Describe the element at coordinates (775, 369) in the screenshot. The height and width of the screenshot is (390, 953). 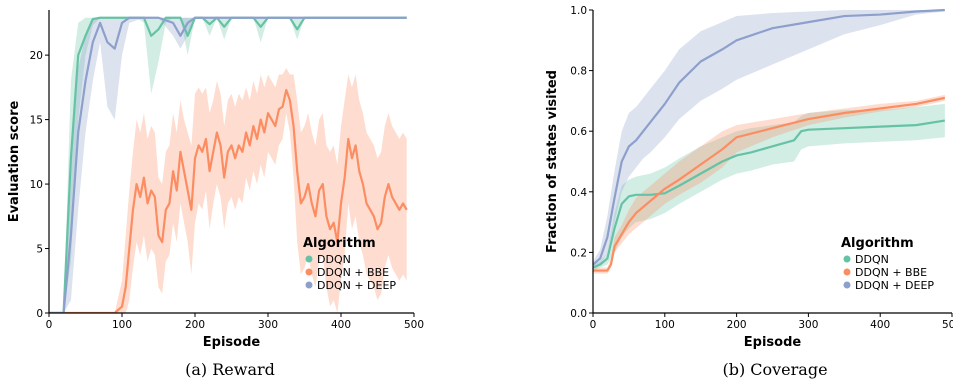
I see `caption-coverage: (b) Coverage` at that location.